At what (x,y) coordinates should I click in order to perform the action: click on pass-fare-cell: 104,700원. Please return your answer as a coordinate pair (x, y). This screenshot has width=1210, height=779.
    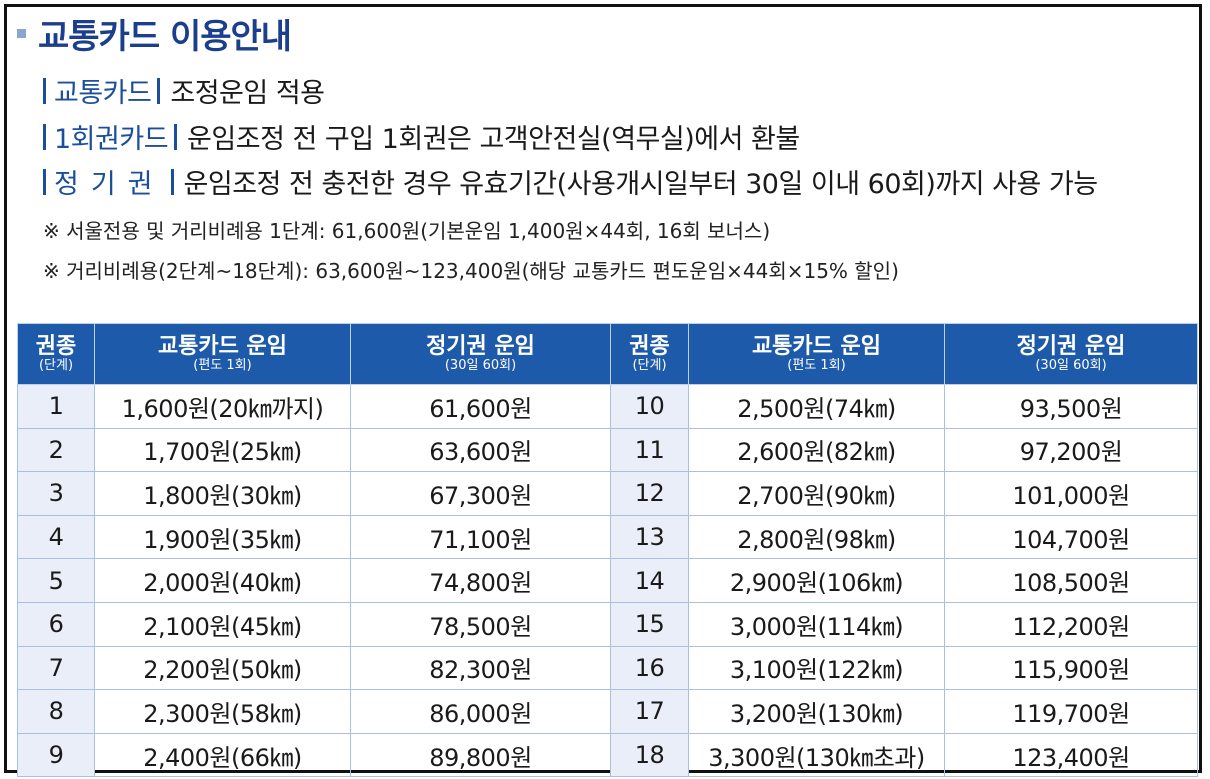
    Looking at the image, I should click on (1071, 537).